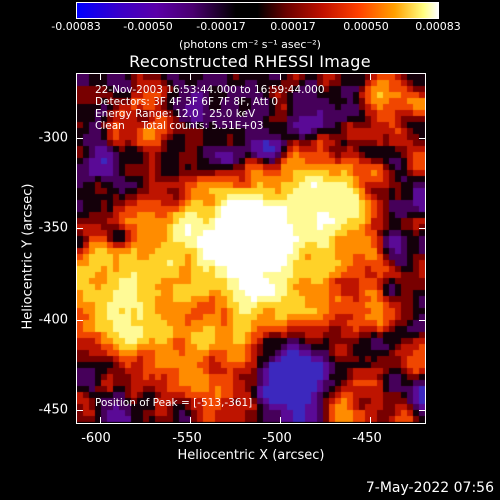  I want to click on y-tick-label: -450, so click(53, 410).